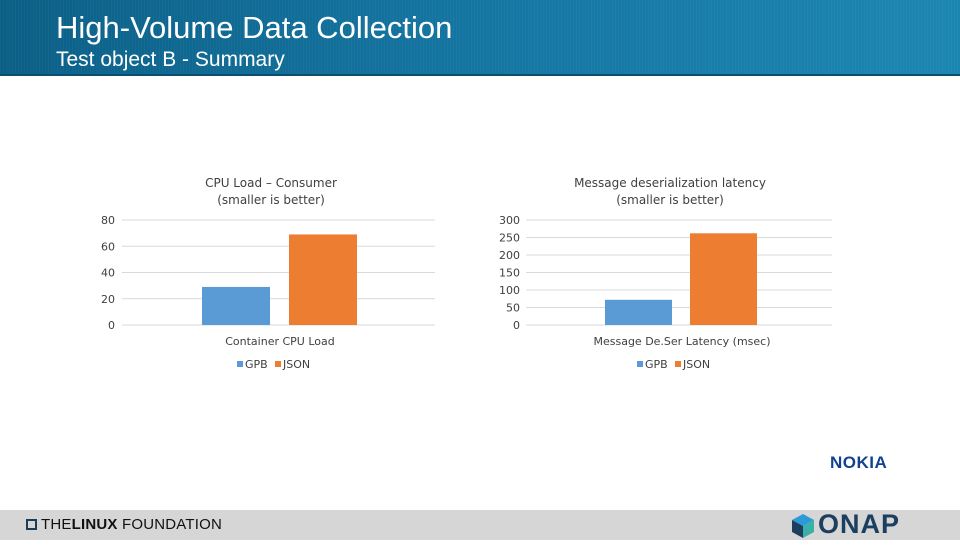 This screenshot has width=960, height=545. What do you see at coordinates (170, 59) in the screenshot?
I see `slide-subtitle: Test object B - Summary` at bounding box center [170, 59].